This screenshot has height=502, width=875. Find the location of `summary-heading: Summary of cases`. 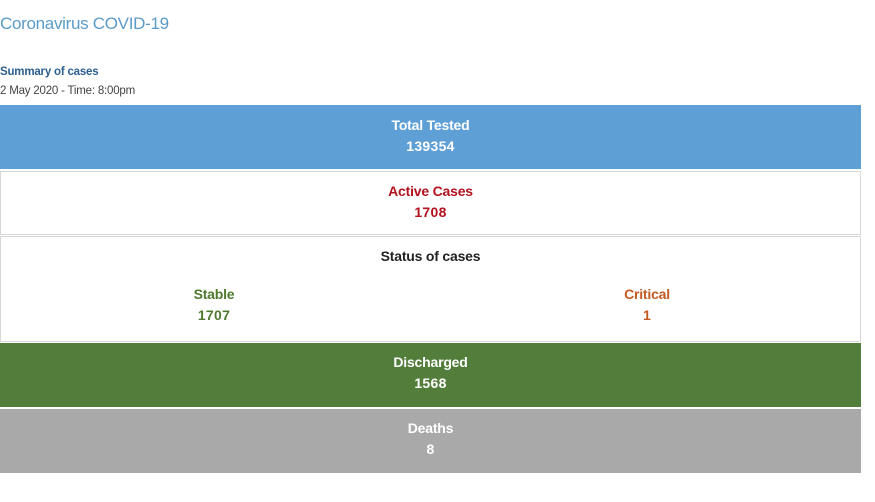

summary-heading: Summary of cases is located at coordinates (49, 72).